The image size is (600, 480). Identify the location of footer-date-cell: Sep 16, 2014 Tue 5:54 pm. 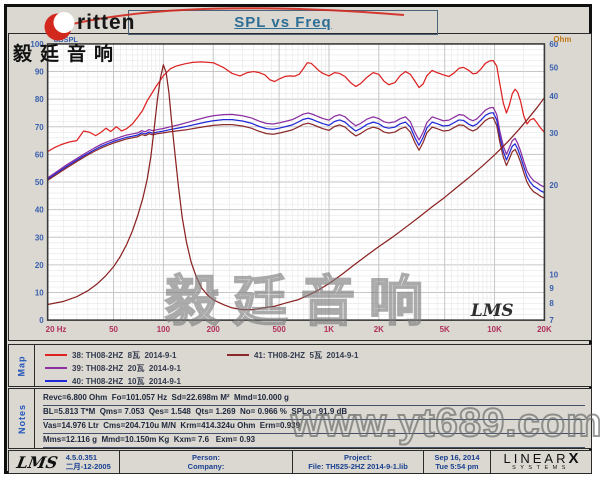
(456, 462).